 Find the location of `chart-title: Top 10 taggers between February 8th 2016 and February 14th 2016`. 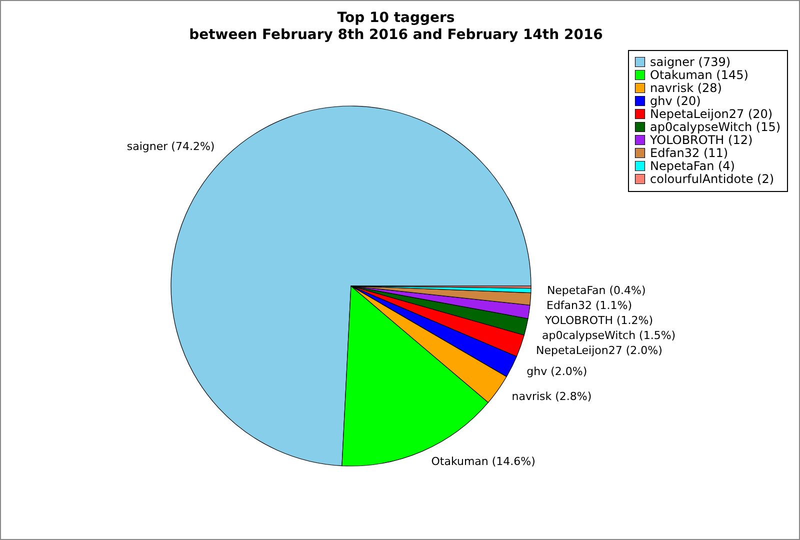

chart-title: Top 10 taggers between February 8th 2016 and February 14th 2016 is located at coordinates (396, 26).